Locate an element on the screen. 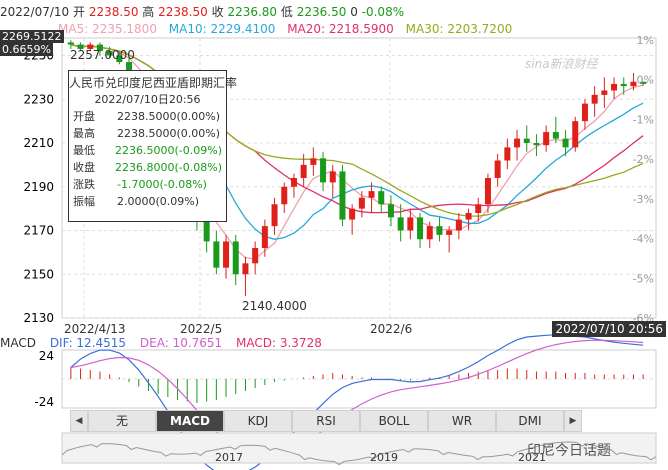 The height and width of the screenshot is (470, 668). high-value: 2238.50 is located at coordinates (183, 12).